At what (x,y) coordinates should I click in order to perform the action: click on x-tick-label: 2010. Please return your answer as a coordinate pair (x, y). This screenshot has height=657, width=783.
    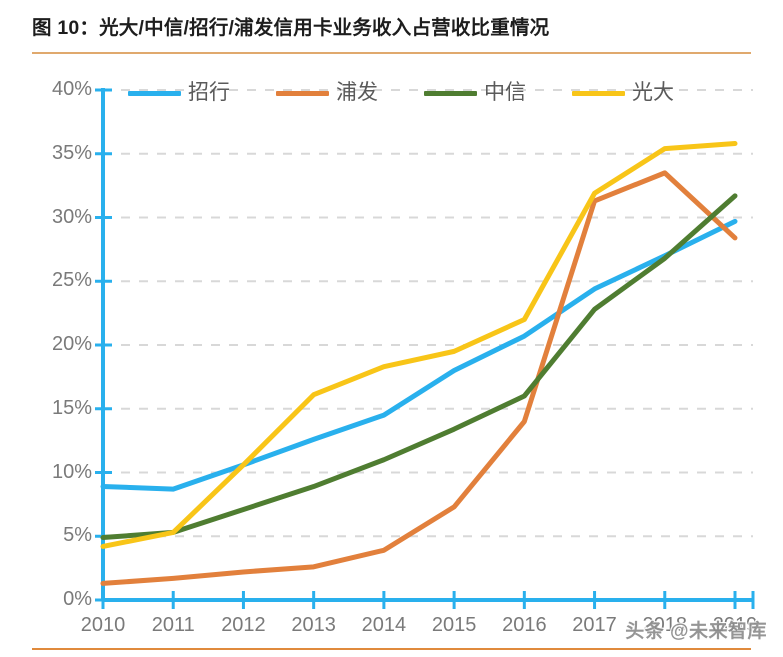
    Looking at the image, I should click on (103, 625).